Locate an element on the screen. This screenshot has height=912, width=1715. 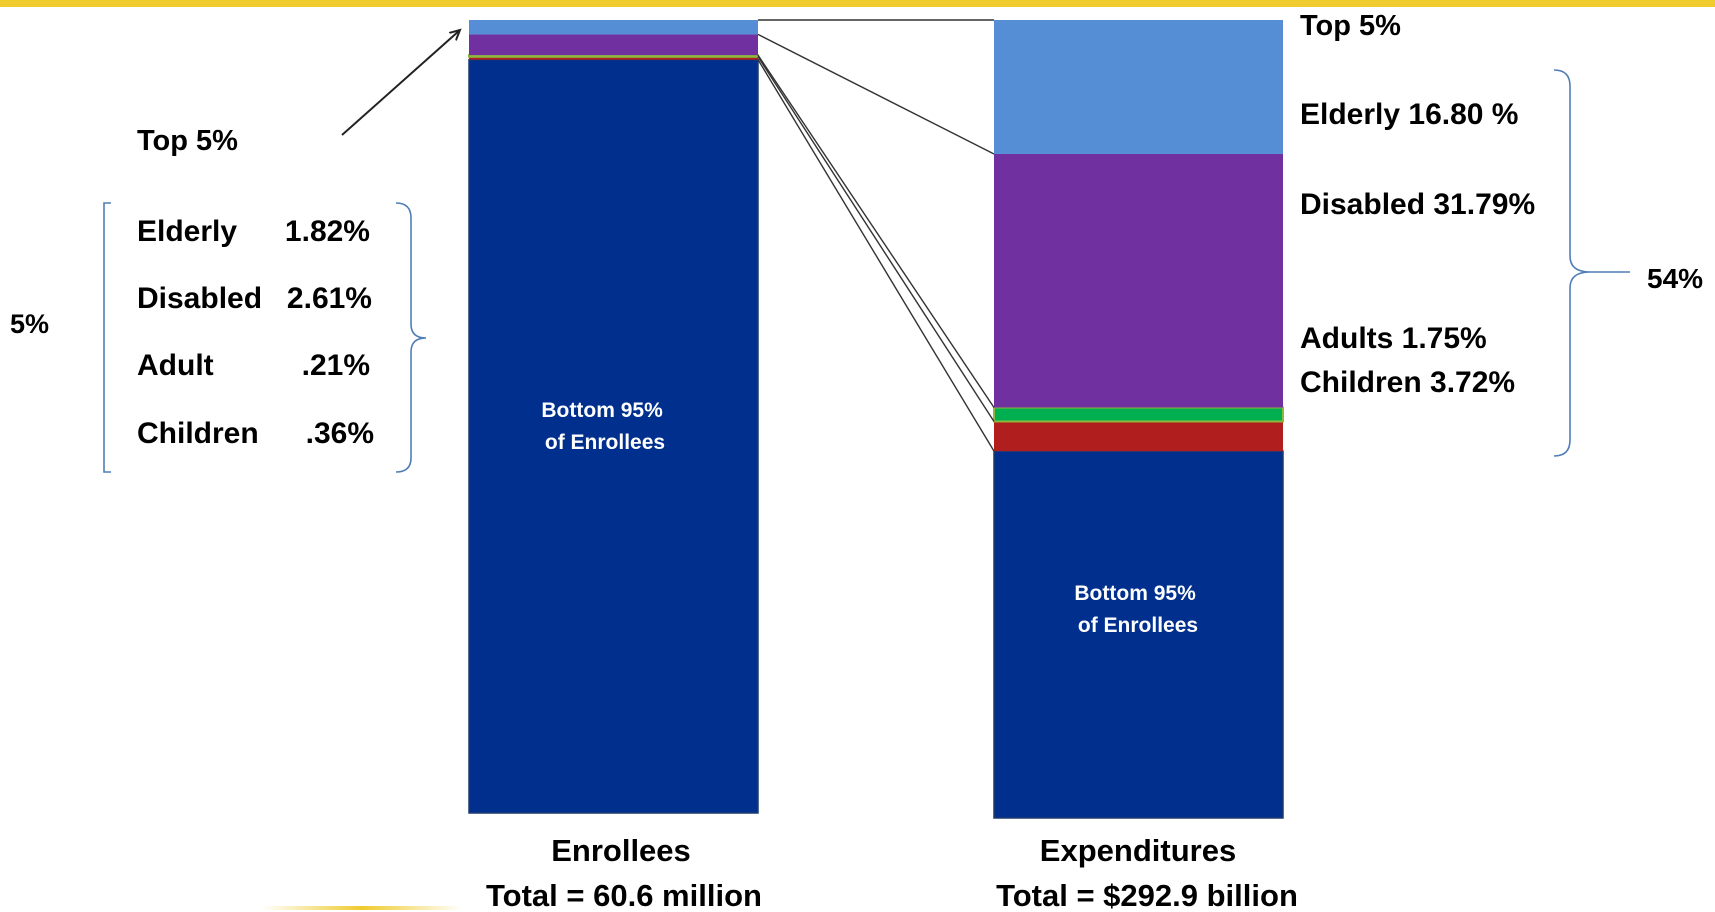
right-brace is located at coordinates (1591, 263).